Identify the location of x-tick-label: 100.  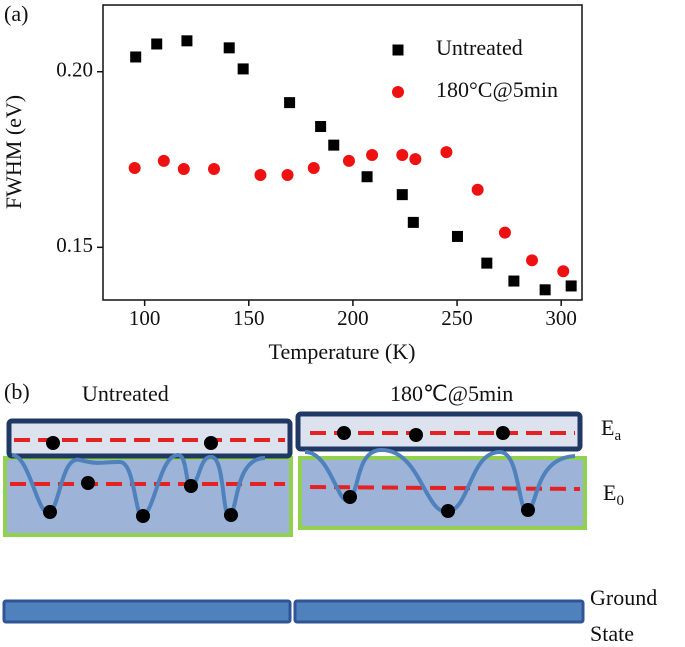
(145, 318).